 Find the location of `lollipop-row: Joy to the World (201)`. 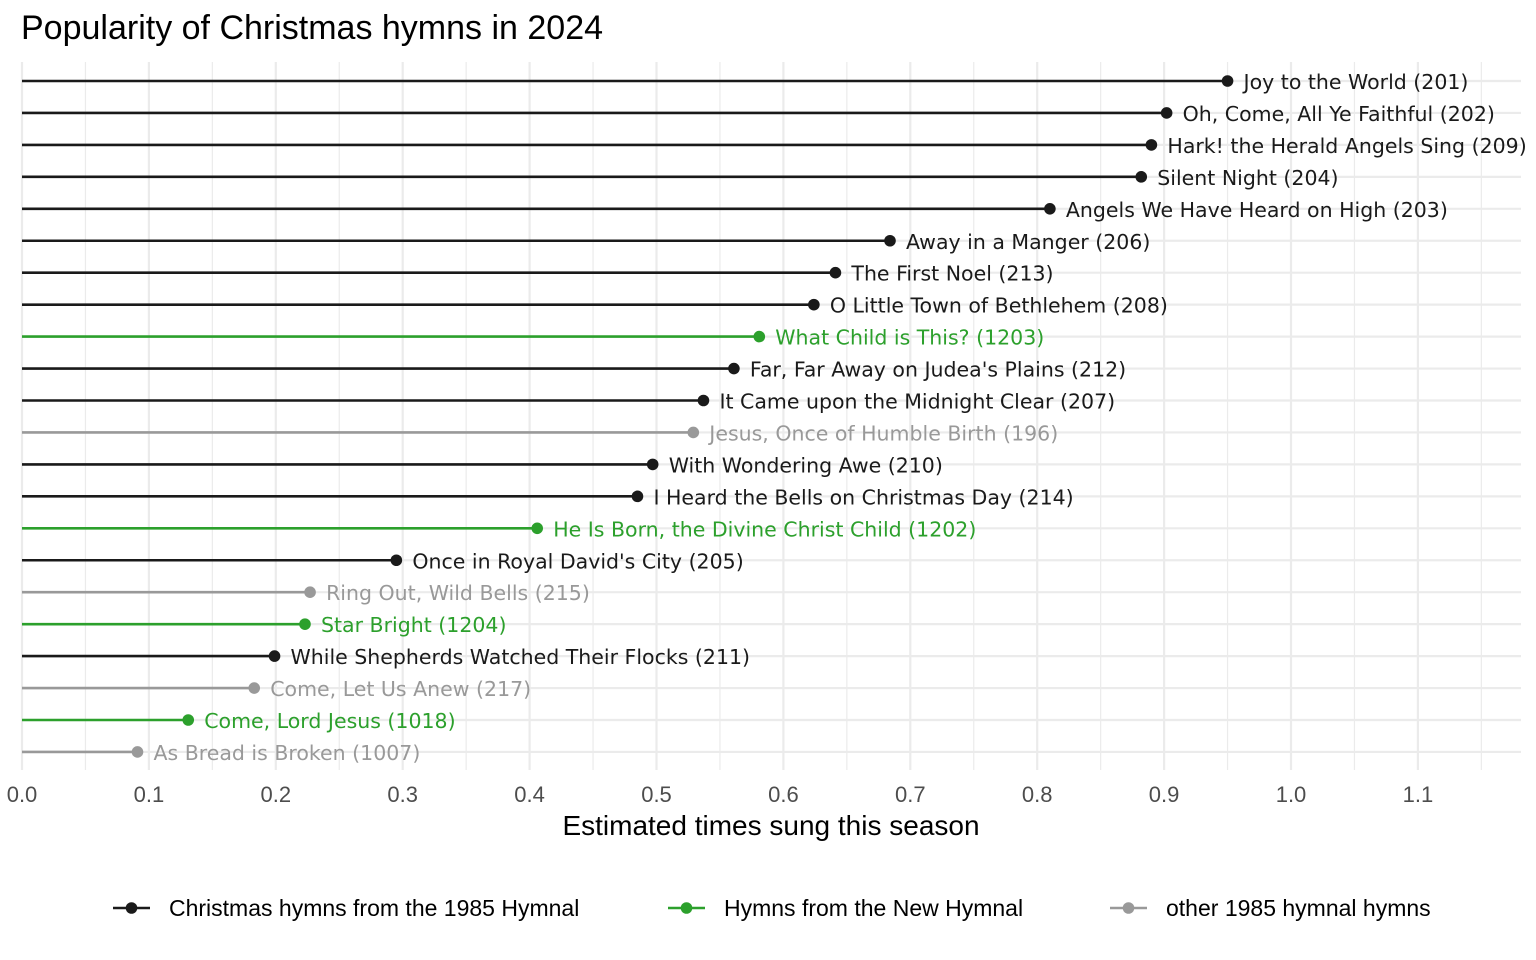

lollipop-row: Joy to the World (201) is located at coordinates (745, 82).